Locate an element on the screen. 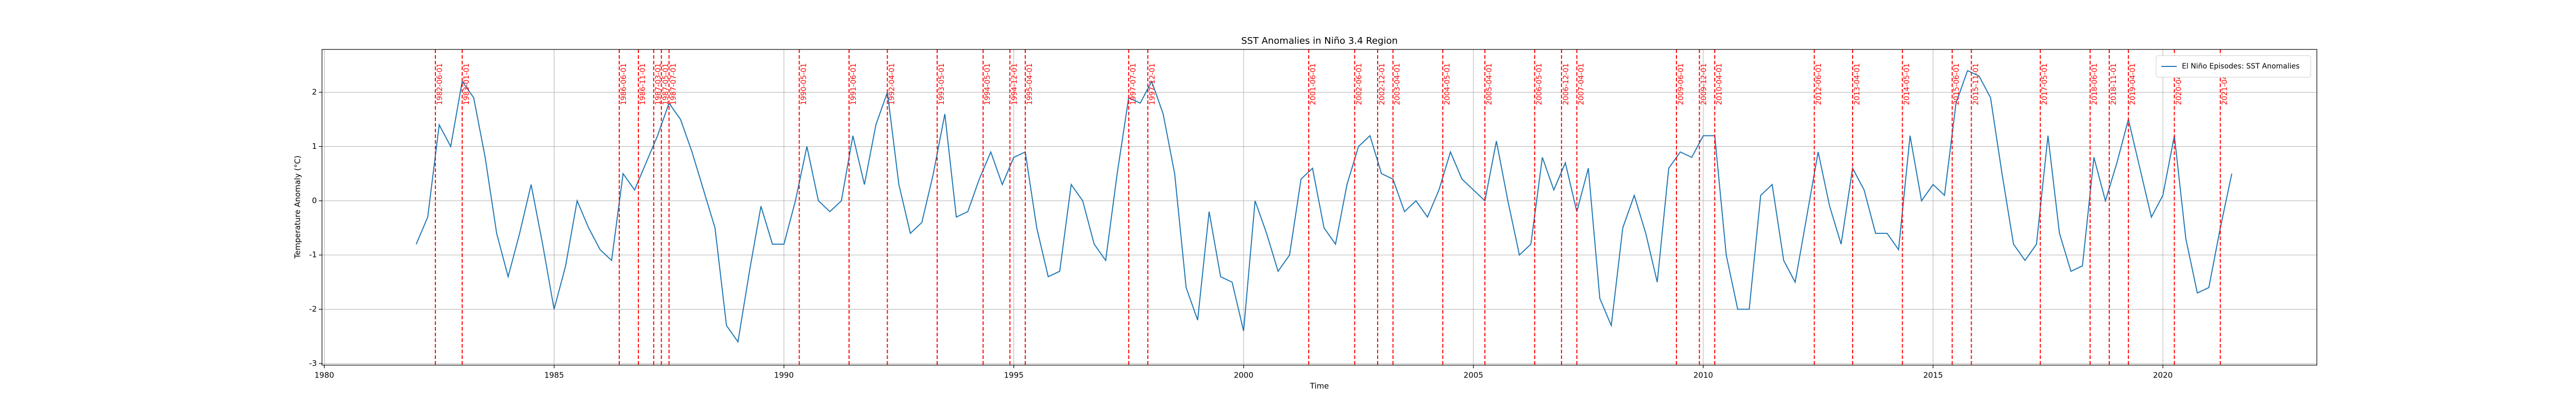 Image resolution: width=2576 pixels, height=412 pixels. legend-box is located at coordinates (2233, 66).